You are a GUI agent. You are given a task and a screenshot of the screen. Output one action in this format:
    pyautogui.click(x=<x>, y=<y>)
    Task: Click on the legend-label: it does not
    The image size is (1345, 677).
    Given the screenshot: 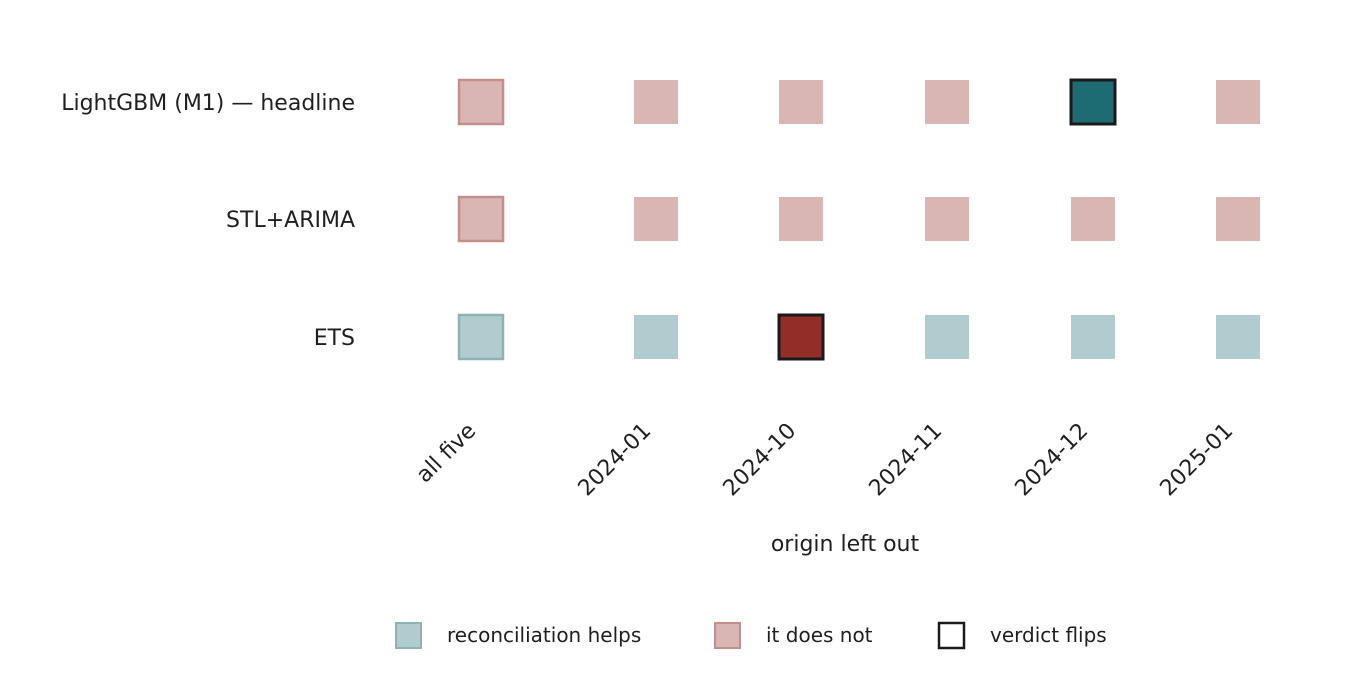 What is the action you would take?
    pyautogui.click(x=819, y=635)
    